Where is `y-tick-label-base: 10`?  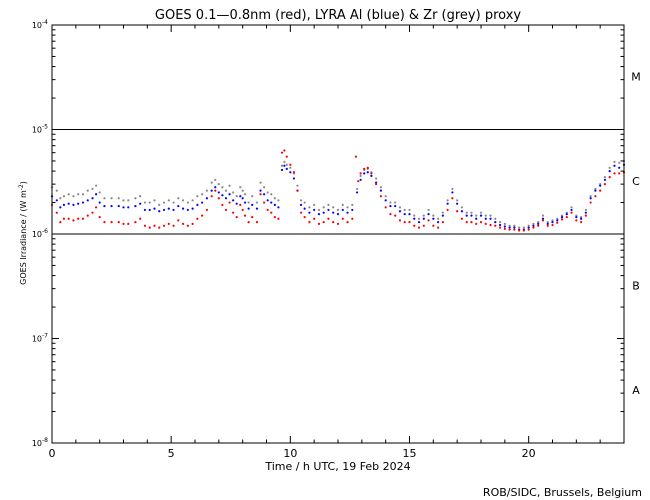 y-tick-label-base: 10 is located at coordinates (37, 130).